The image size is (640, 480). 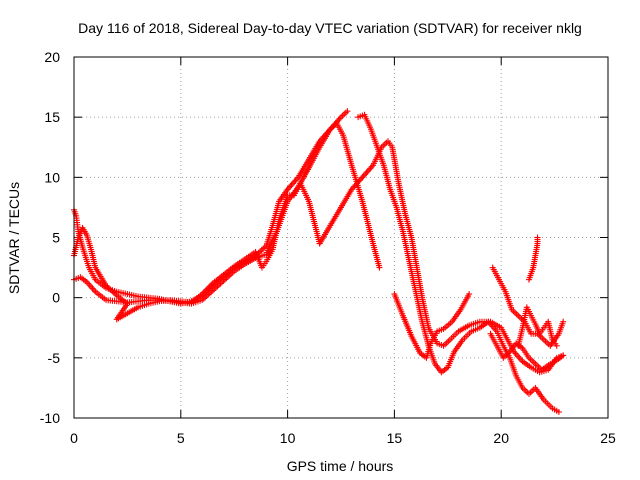 What do you see at coordinates (608, 438) in the screenshot?
I see `x-tick-label: 25` at bounding box center [608, 438].